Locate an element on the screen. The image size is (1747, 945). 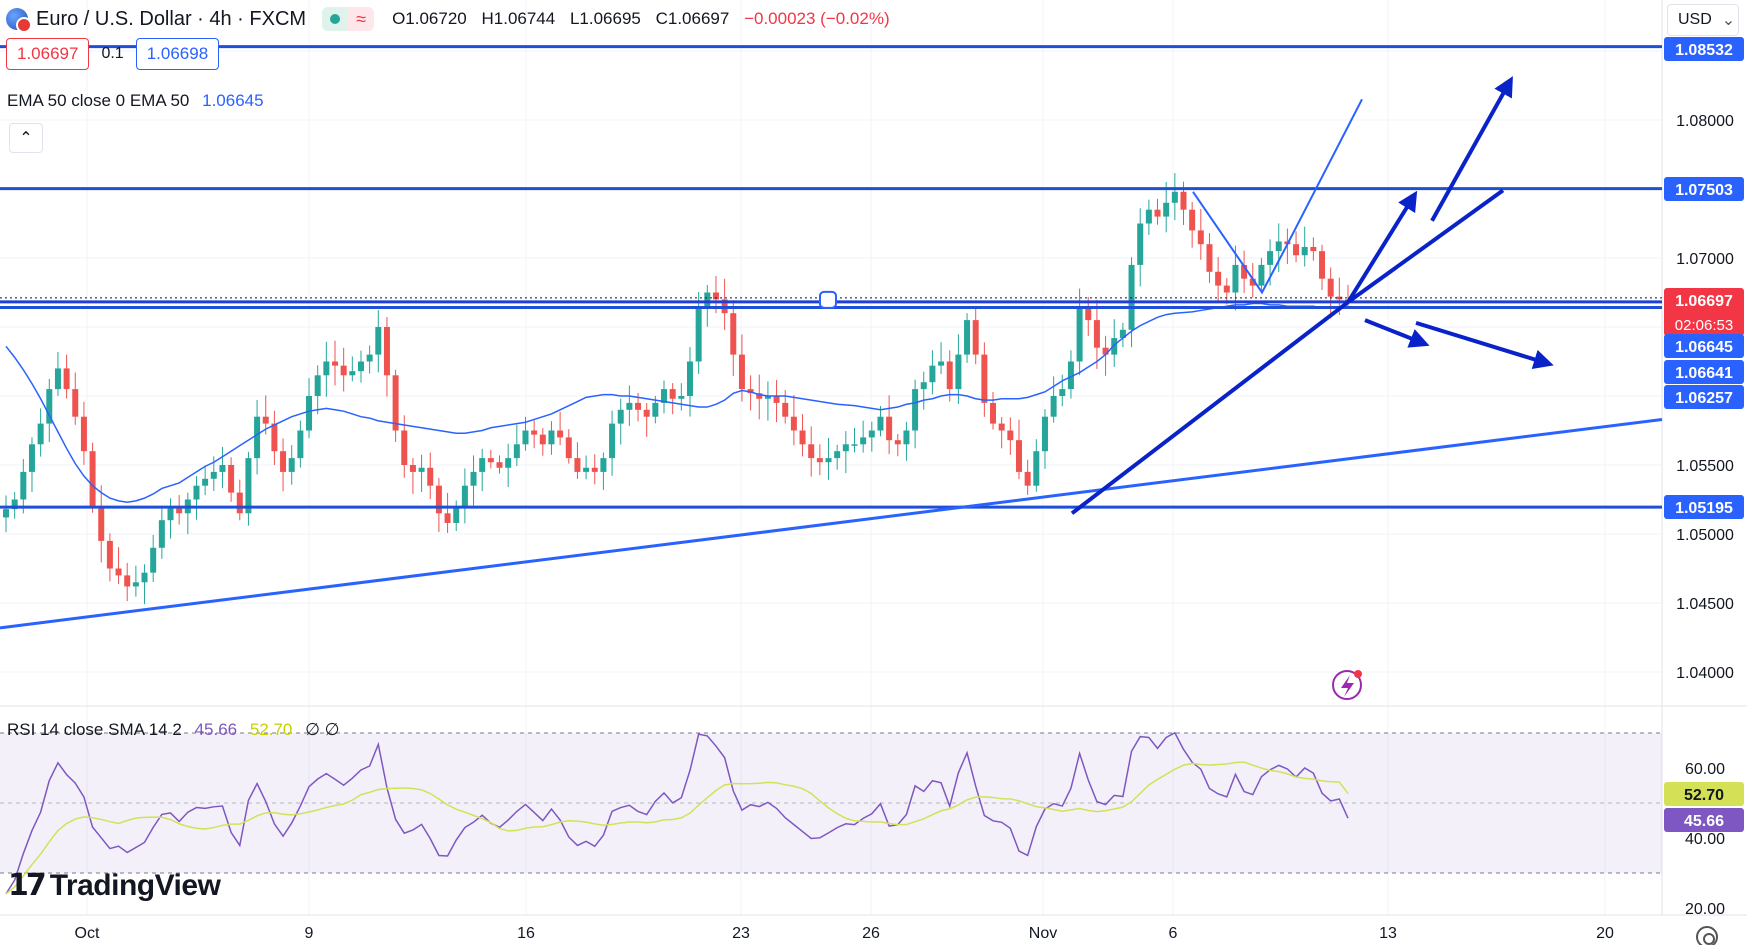
ema-legend: EMA 50 close 0 EMA 50 1.06645 is located at coordinates (135, 101).